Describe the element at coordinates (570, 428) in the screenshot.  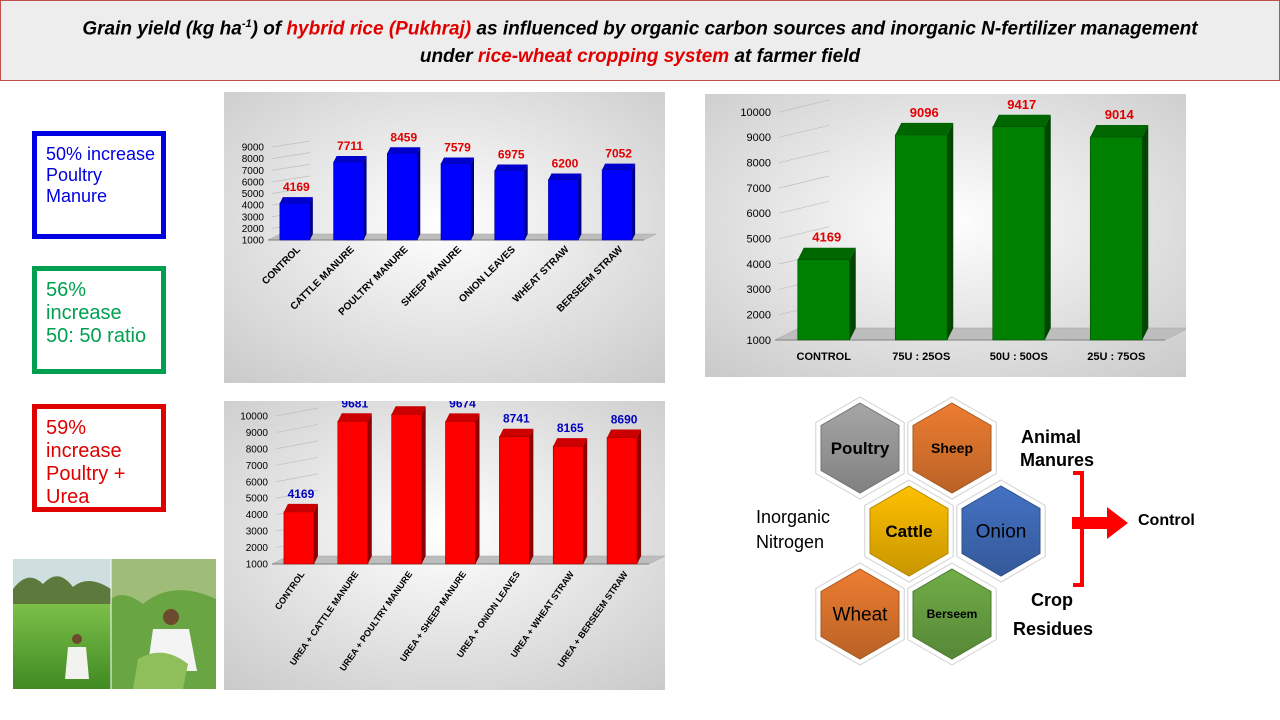
I see `data-label: 8165` at that location.